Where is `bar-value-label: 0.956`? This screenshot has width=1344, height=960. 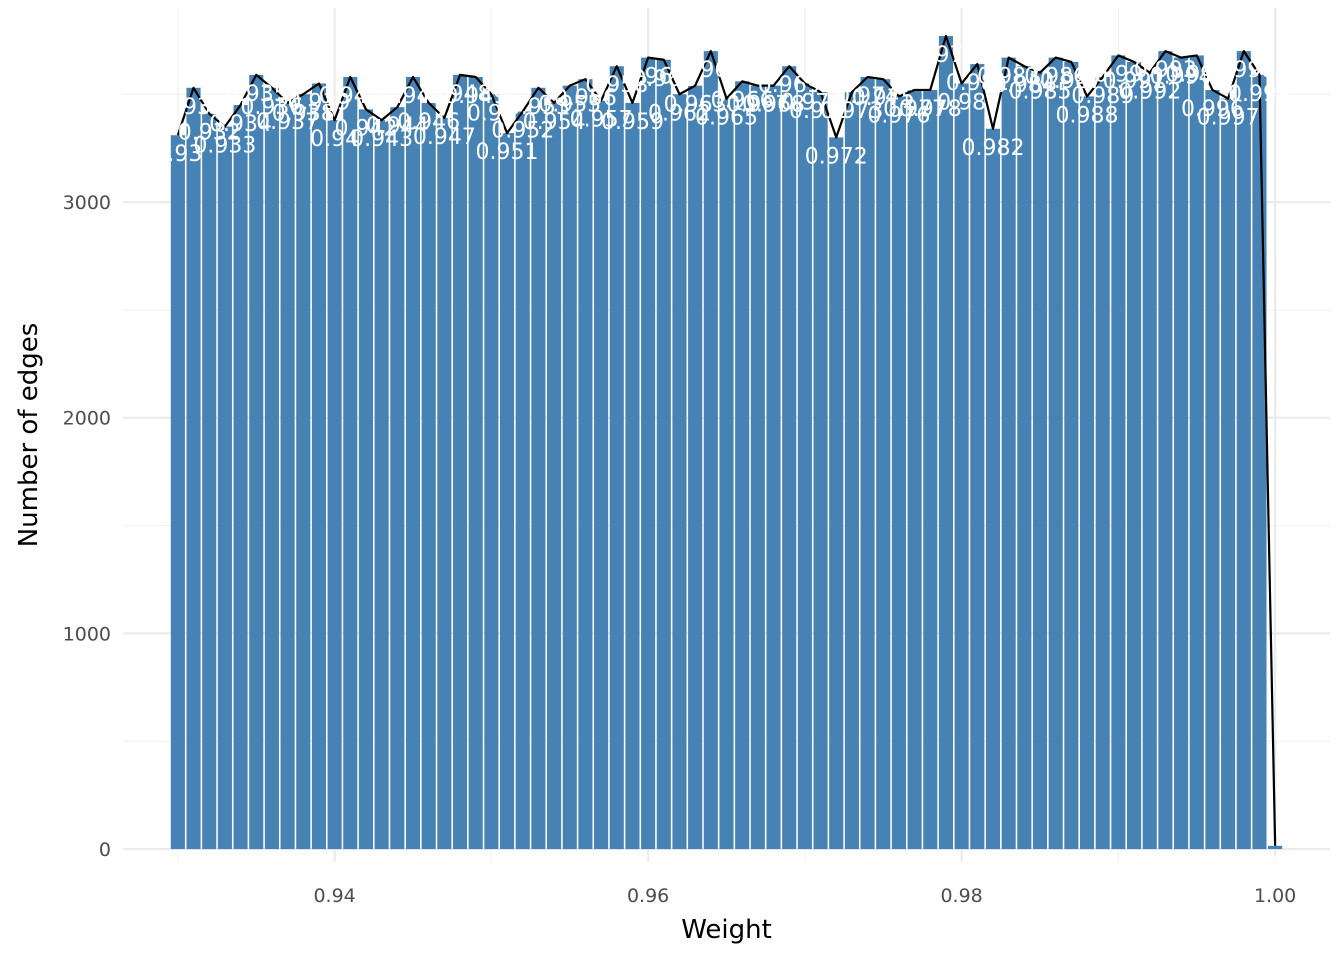 bar-value-label: 0.956 is located at coordinates (585, 98).